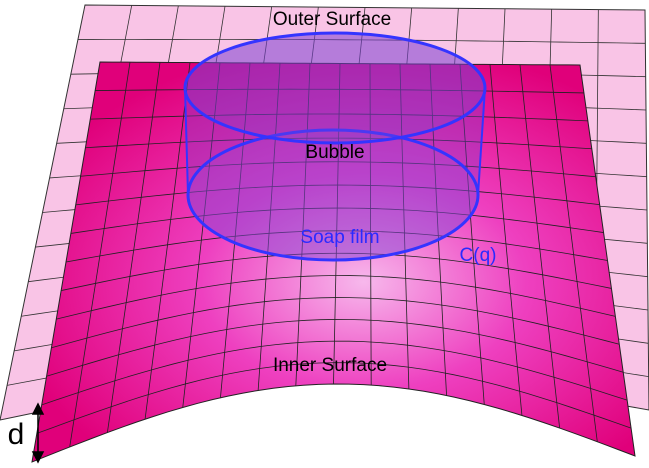  Describe the element at coordinates (330, 365) in the screenshot. I see `label: Inner Surface` at that location.